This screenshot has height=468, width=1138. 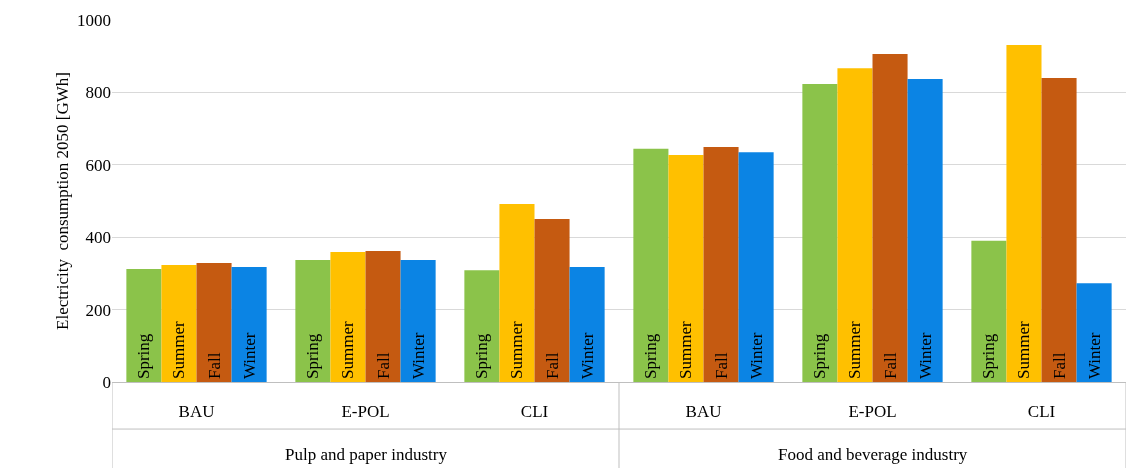 I want to click on series-label: Fall, so click(x=214, y=365).